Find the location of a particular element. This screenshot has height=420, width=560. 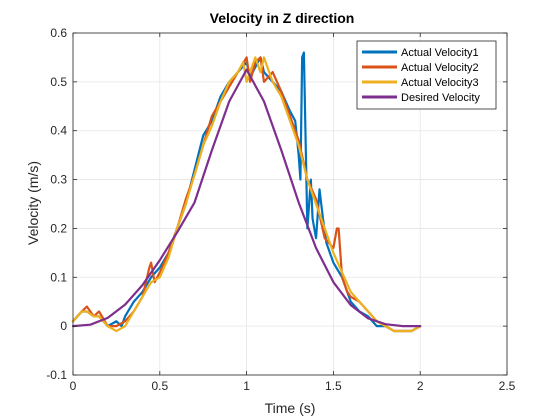

legend-label: Actual Velocity3 is located at coordinates (440, 83).